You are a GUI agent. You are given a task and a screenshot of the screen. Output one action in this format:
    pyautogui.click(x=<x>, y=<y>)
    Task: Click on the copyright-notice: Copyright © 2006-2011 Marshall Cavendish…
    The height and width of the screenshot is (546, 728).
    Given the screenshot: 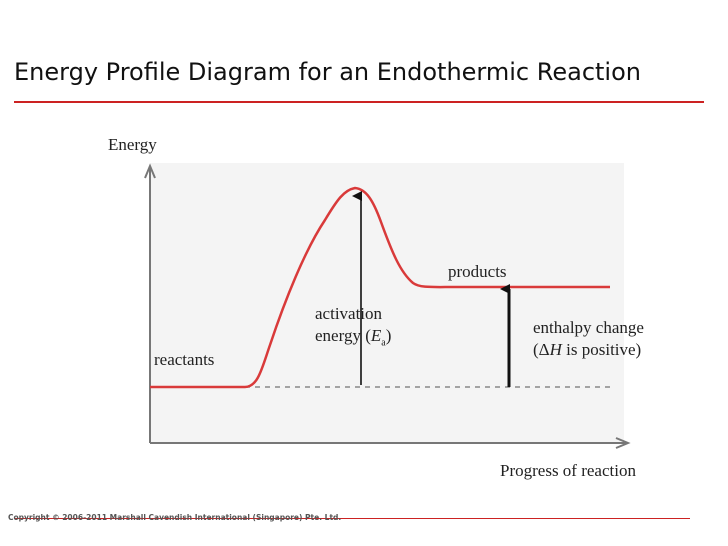 What is the action you would take?
    pyautogui.click(x=175, y=517)
    